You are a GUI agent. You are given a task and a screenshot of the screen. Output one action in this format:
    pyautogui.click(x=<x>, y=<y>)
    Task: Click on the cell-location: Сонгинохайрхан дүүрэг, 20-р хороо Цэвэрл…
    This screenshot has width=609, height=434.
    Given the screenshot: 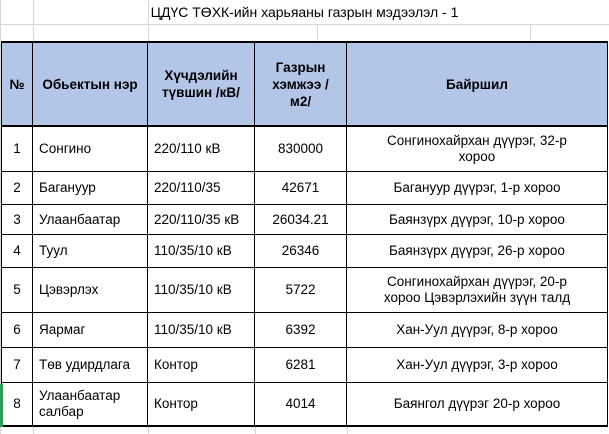 What is the action you would take?
    pyautogui.click(x=477, y=290)
    